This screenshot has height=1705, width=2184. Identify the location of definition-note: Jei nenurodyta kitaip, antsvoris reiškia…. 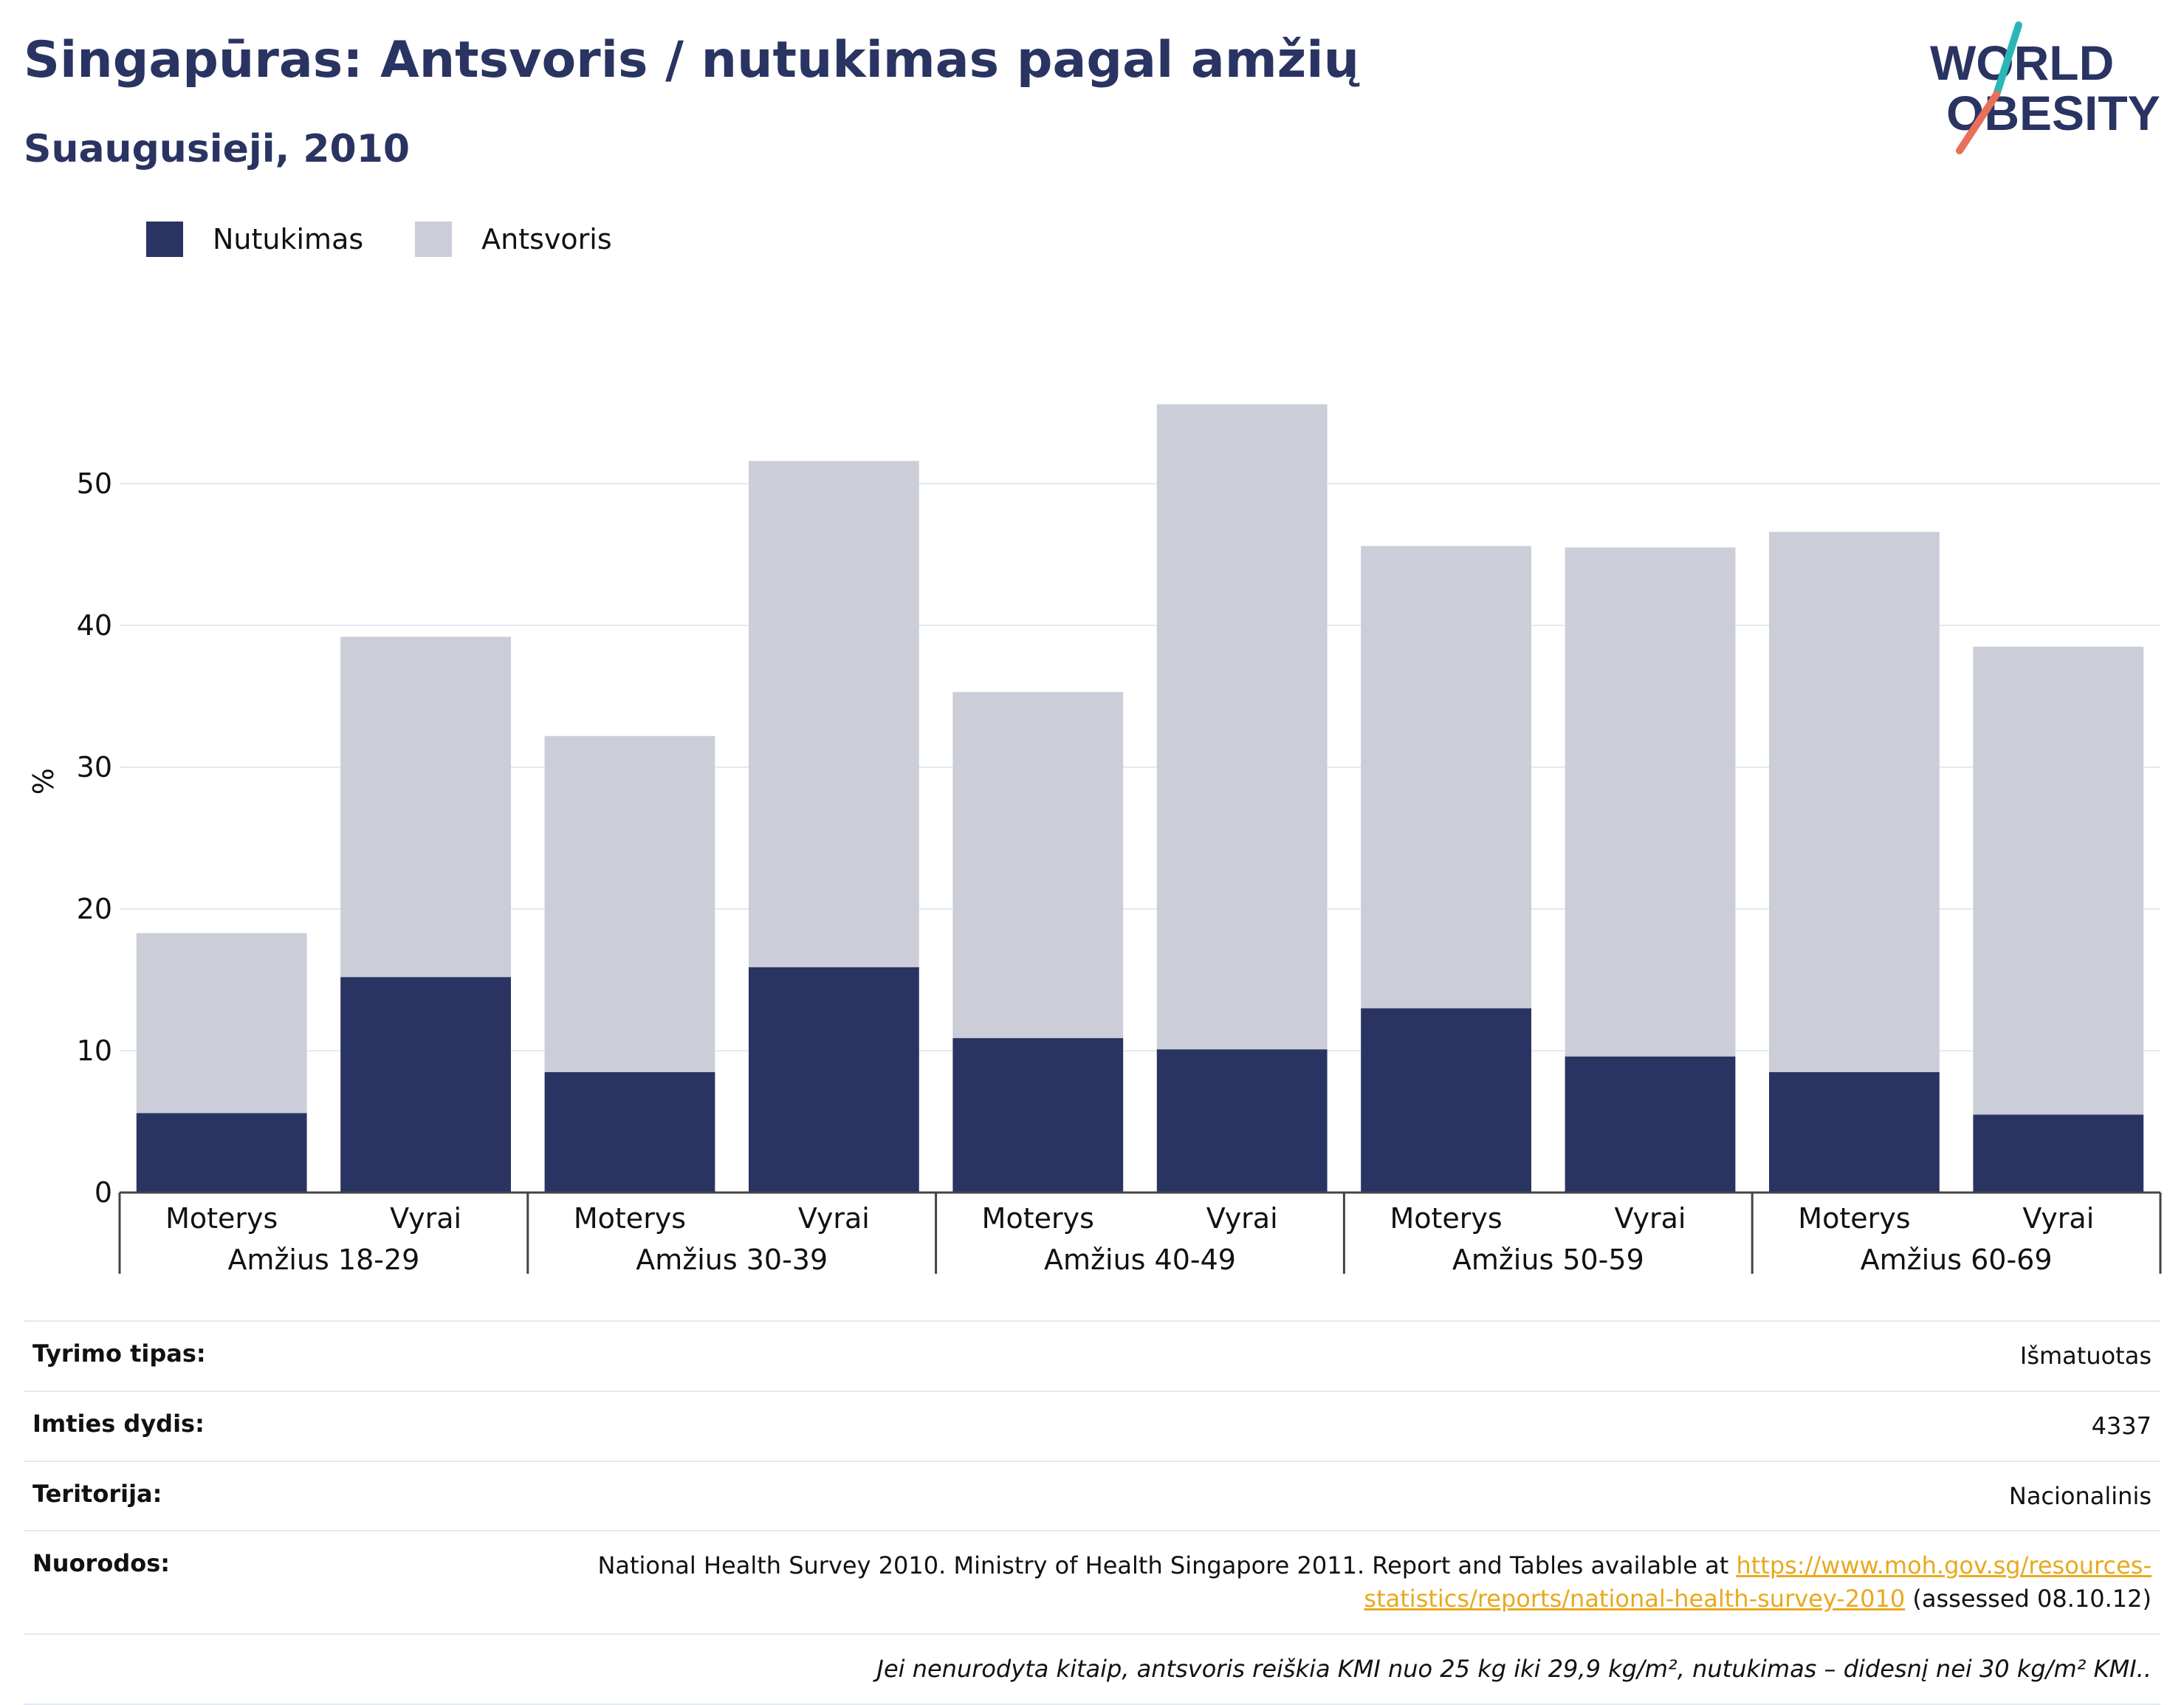
(1514, 1668).